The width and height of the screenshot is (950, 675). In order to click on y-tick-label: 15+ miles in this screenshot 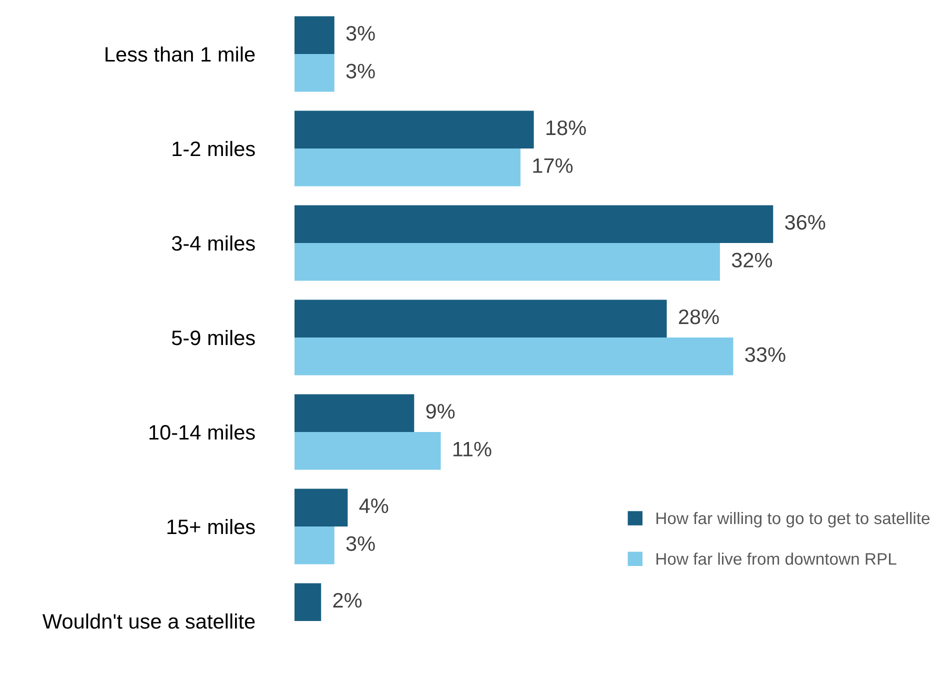, I will do `click(211, 526)`.